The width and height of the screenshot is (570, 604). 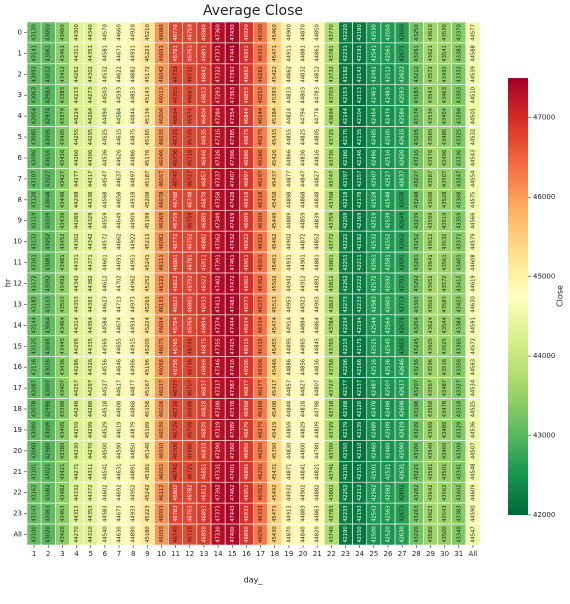 I want to click on cell-label: 44794, so click(x=304, y=115).